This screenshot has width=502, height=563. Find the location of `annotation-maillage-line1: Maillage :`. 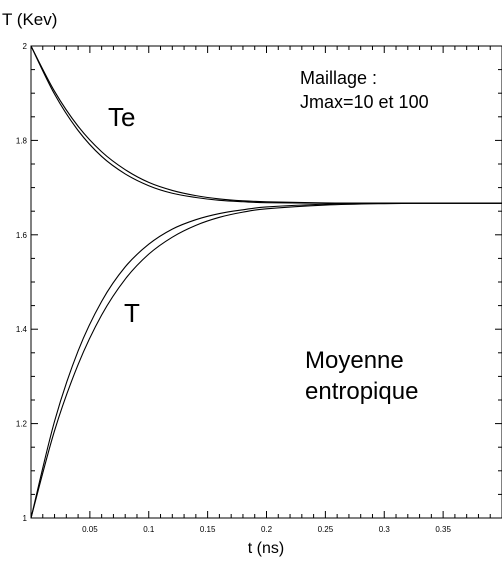

annotation-maillage-line1: Maillage : is located at coordinates (339, 78).